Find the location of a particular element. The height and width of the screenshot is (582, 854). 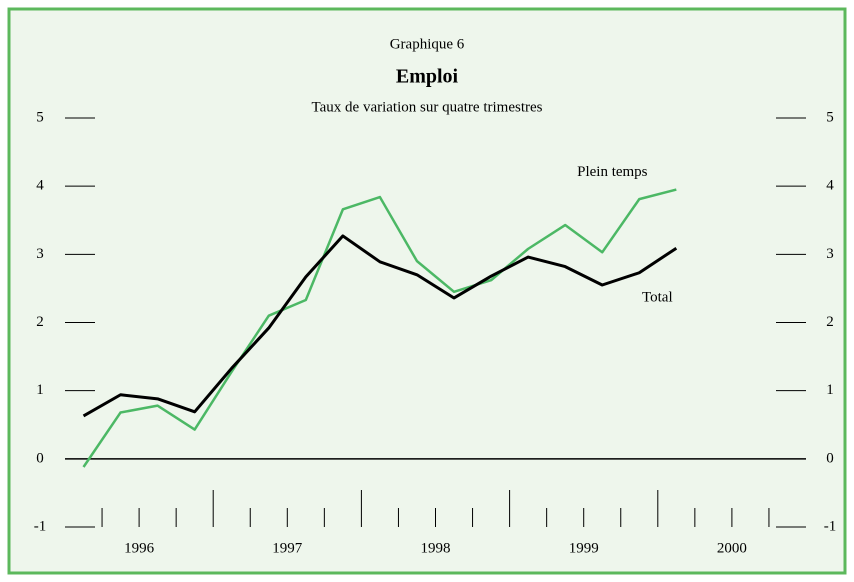

y2-tick-label: 3 is located at coordinates (830, 254).